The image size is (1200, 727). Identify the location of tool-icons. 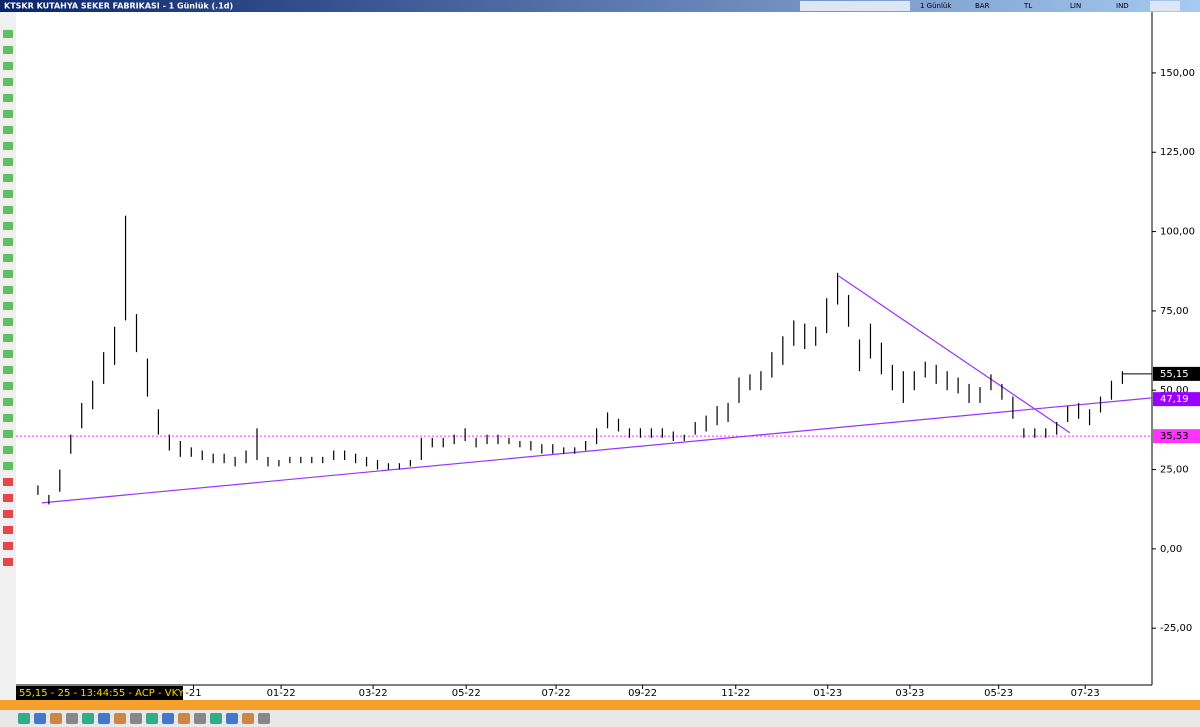
(8, 298).